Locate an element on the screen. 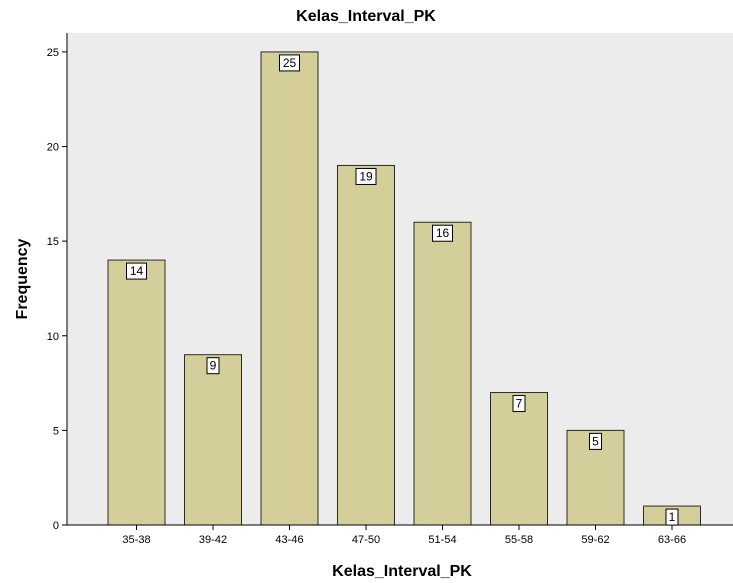  data-label: 16 is located at coordinates (443, 233).